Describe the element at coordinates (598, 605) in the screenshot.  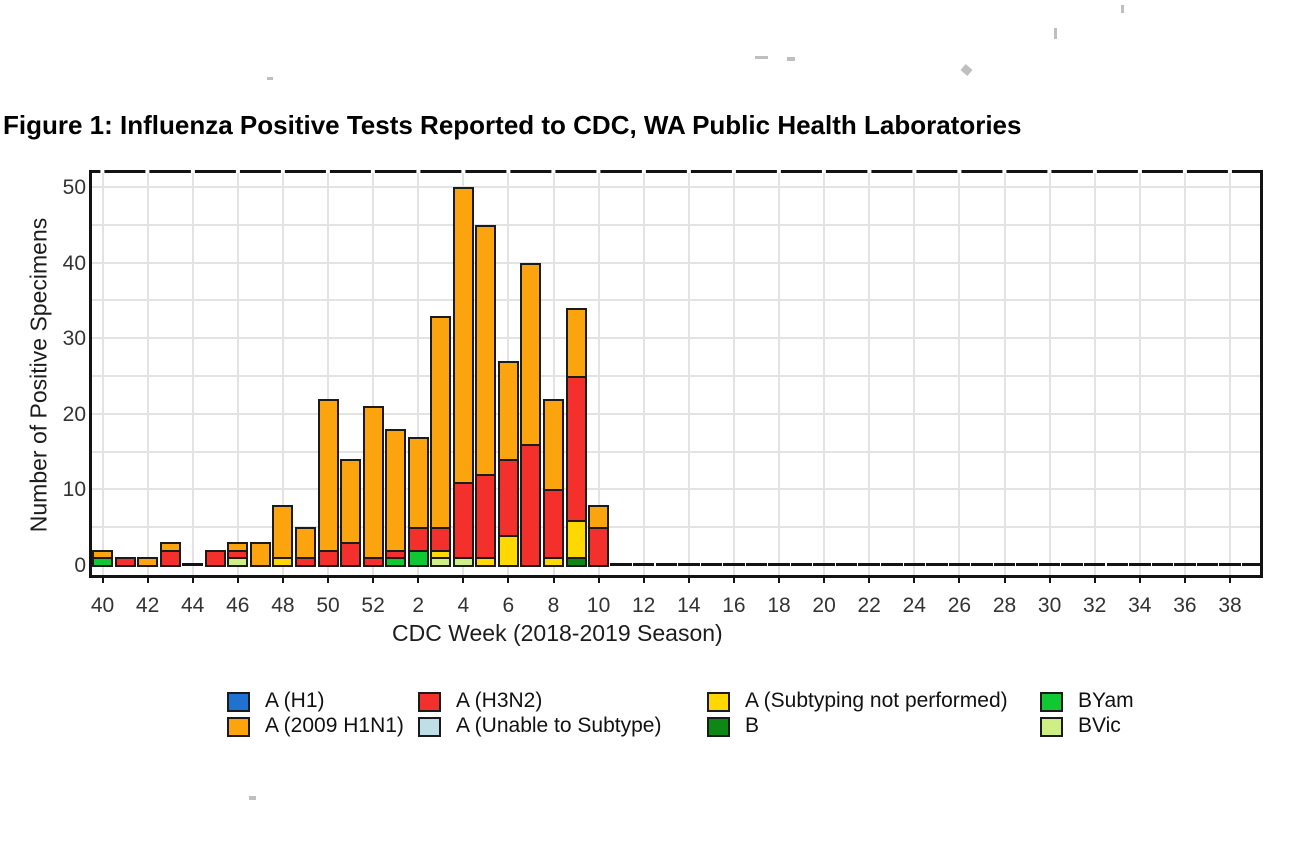
I see `x-tick-label: 10` at that location.